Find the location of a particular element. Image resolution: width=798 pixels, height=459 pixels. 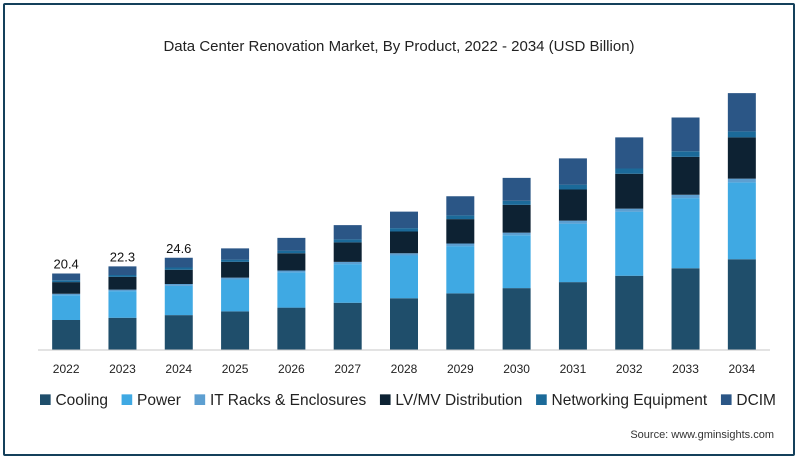

x-tick-label: 2022 is located at coordinates (66, 369).